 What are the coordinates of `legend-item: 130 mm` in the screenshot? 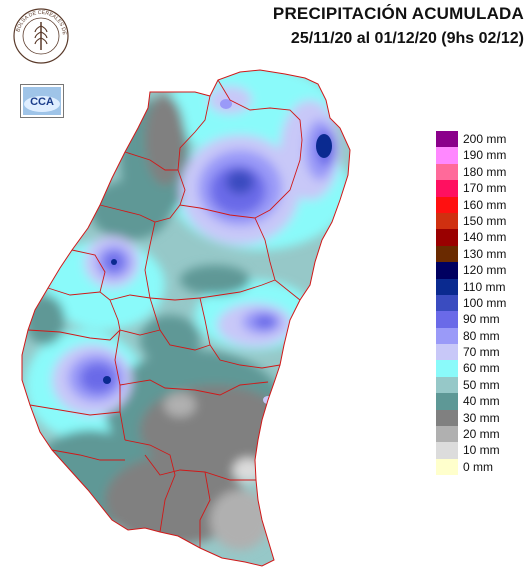 It's located at (481, 254).